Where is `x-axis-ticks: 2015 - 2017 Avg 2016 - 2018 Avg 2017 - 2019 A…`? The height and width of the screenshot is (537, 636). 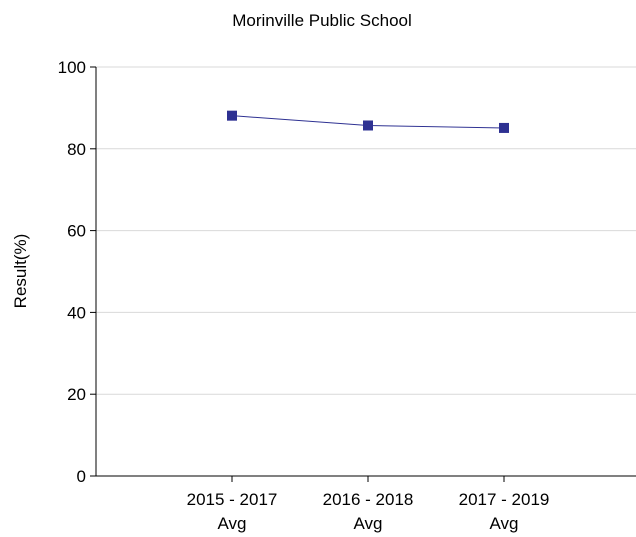
x-axis-ticks: 2015 - 2017 Avg 2016 - 2018 Avg 2017 - 2019 A… is located at coordinates (368, 504).